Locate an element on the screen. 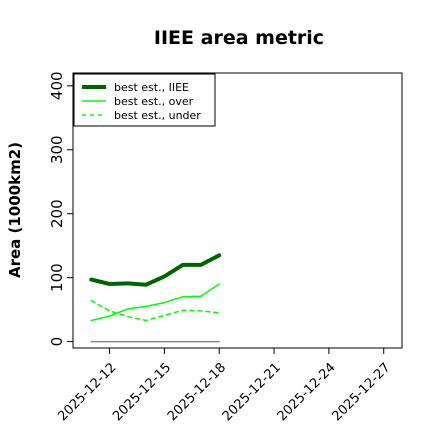 The width and height of the screenshot is (440, 440). series-line-best-est-iiee is located at coordinates (155, 270).